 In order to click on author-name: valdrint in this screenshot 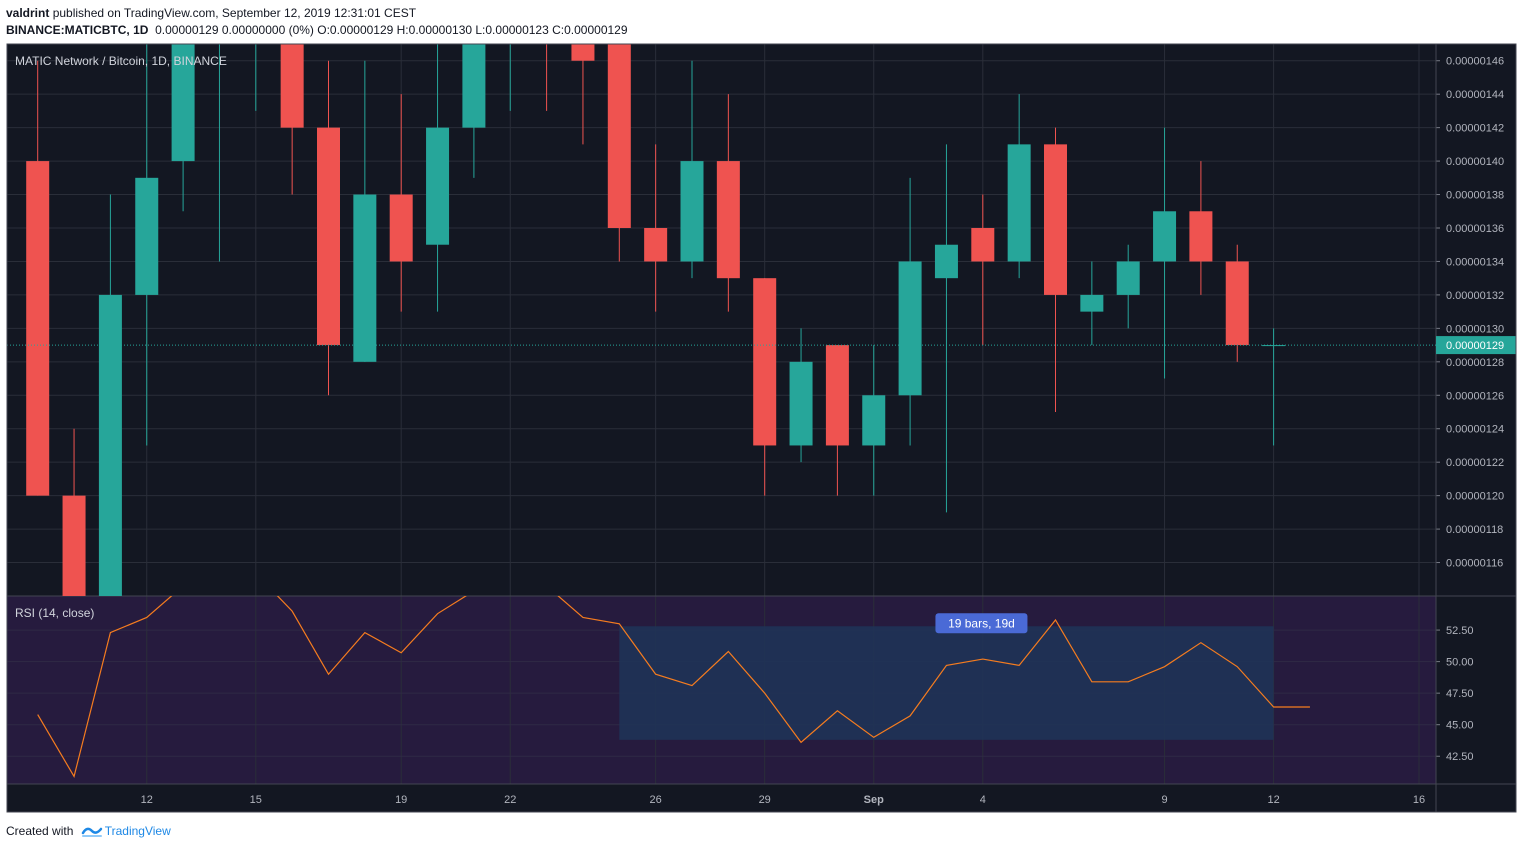, I will do `click(28, 13)`.